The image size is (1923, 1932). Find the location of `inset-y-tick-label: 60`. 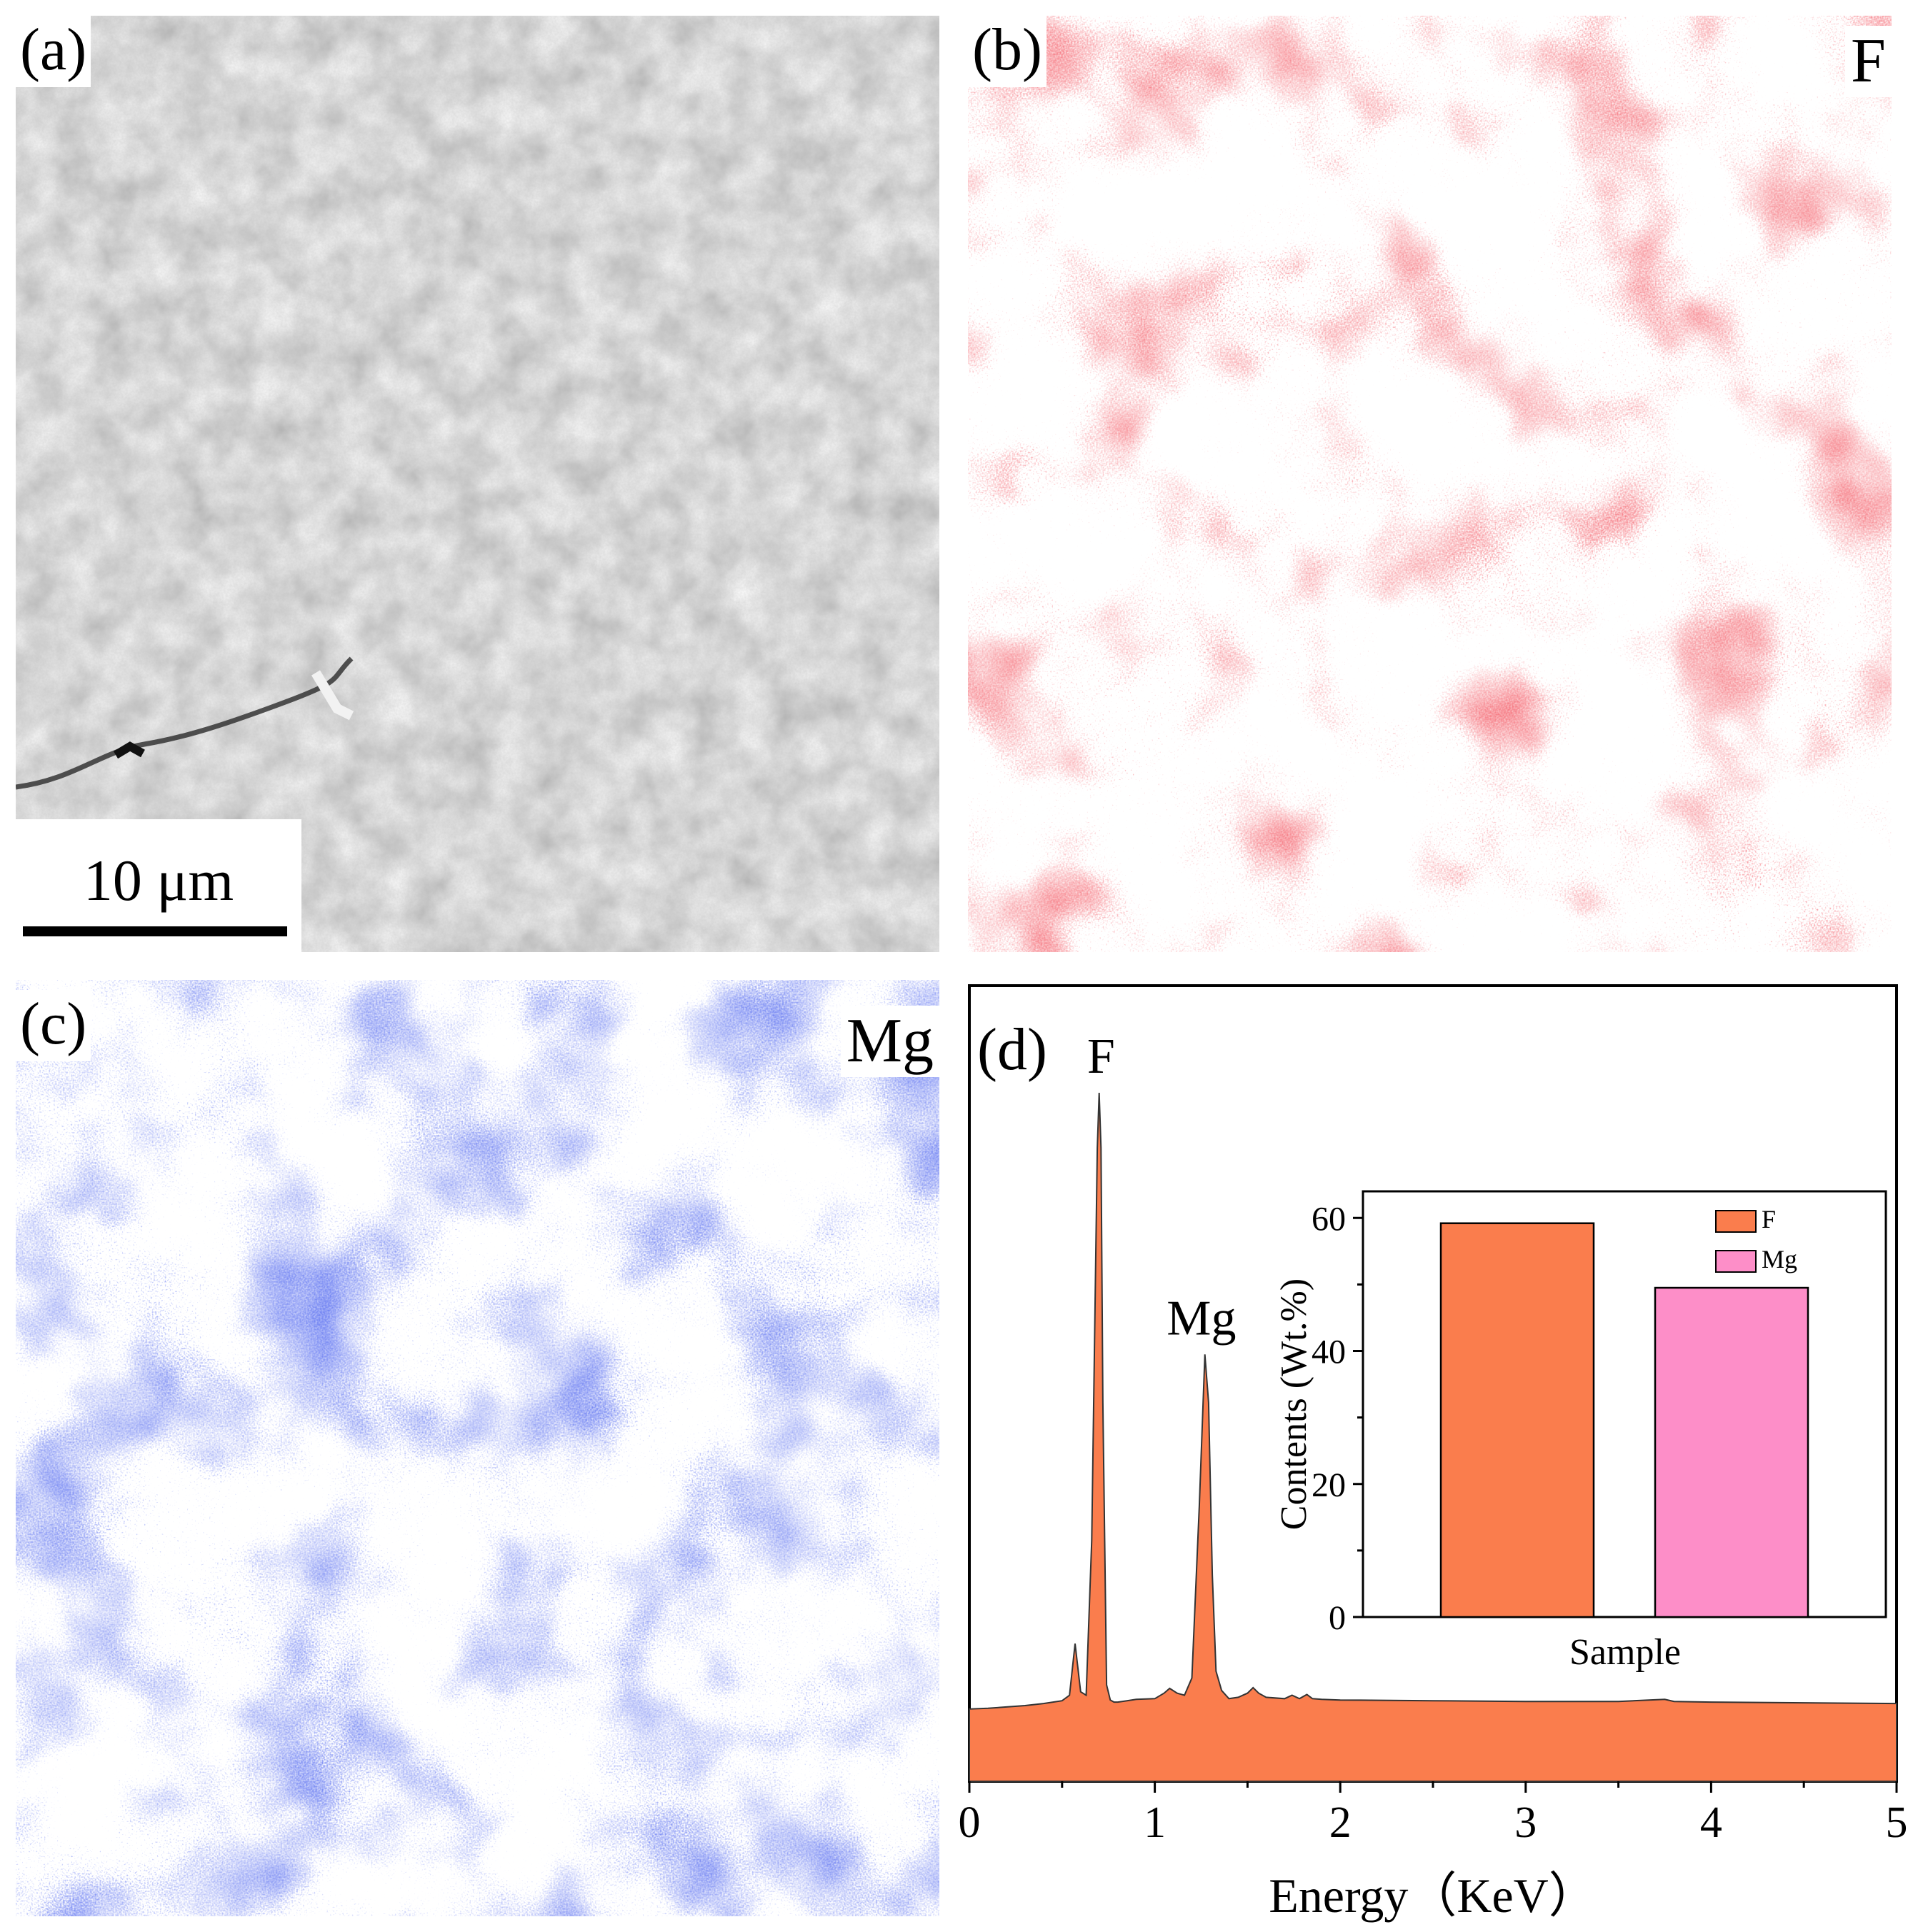

inset-y-tick-label: 60 is located at coordinates (1329, 1219).